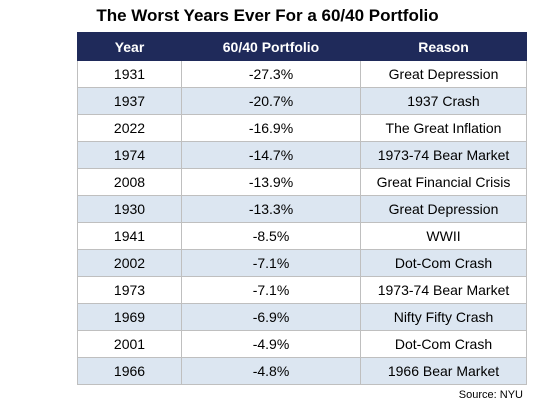 This screenshot has height=405, width=535. What do you see at coordinates (443, 371) in the screenshot?
I see `table-cell: 1966 Bear Market` at bounding box center [443, 371].